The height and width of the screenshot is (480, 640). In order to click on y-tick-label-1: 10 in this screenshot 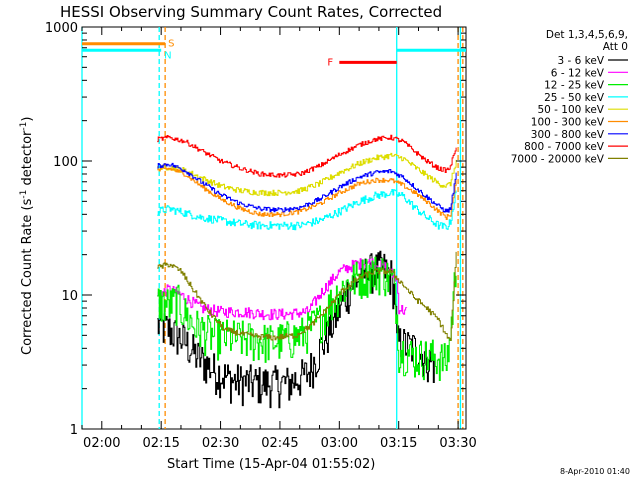, I will do `click(69, 296)`.